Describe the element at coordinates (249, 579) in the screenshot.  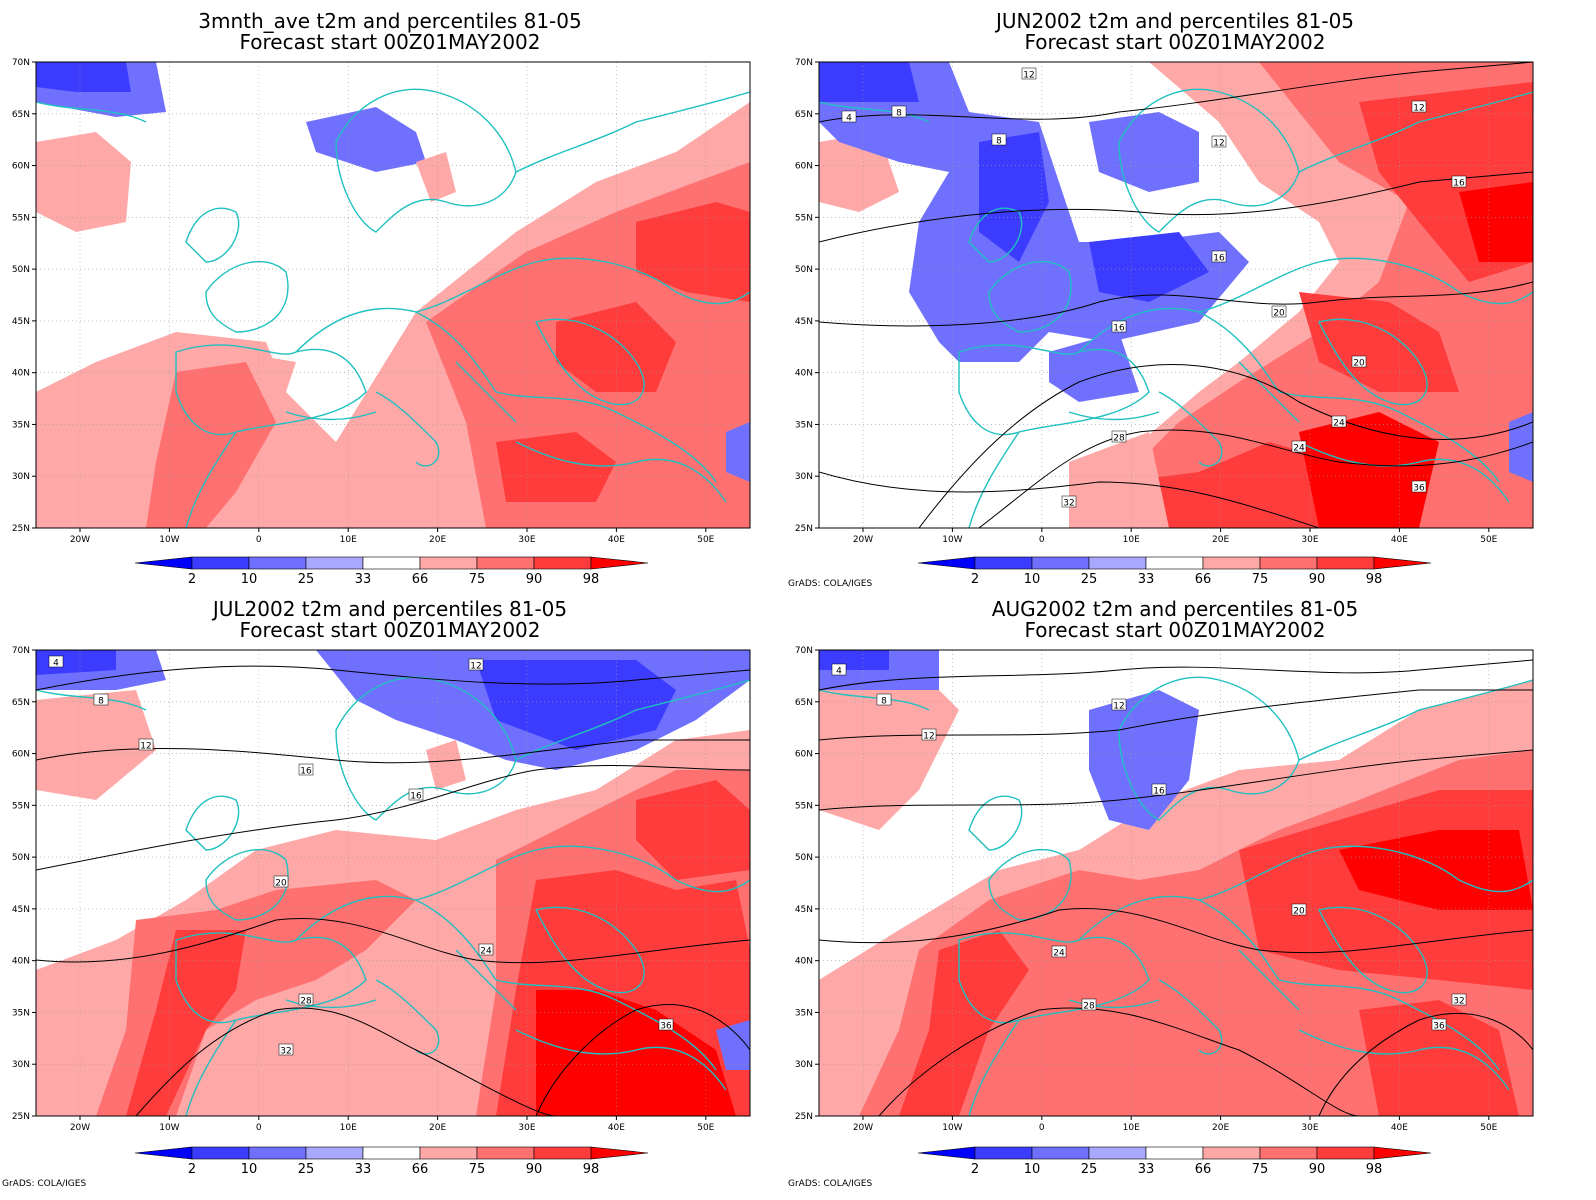
I see `colorbar-label: 10` at that location.